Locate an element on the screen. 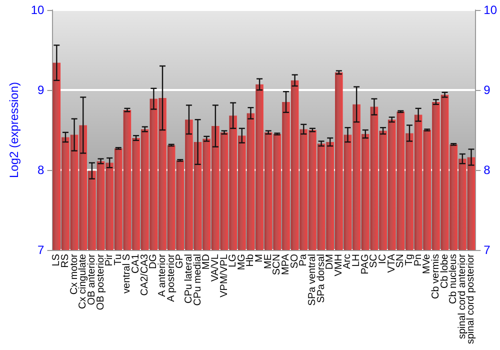 The image size is (500, 350). x-tick-label: Tu is located at coordinates (118, 260).